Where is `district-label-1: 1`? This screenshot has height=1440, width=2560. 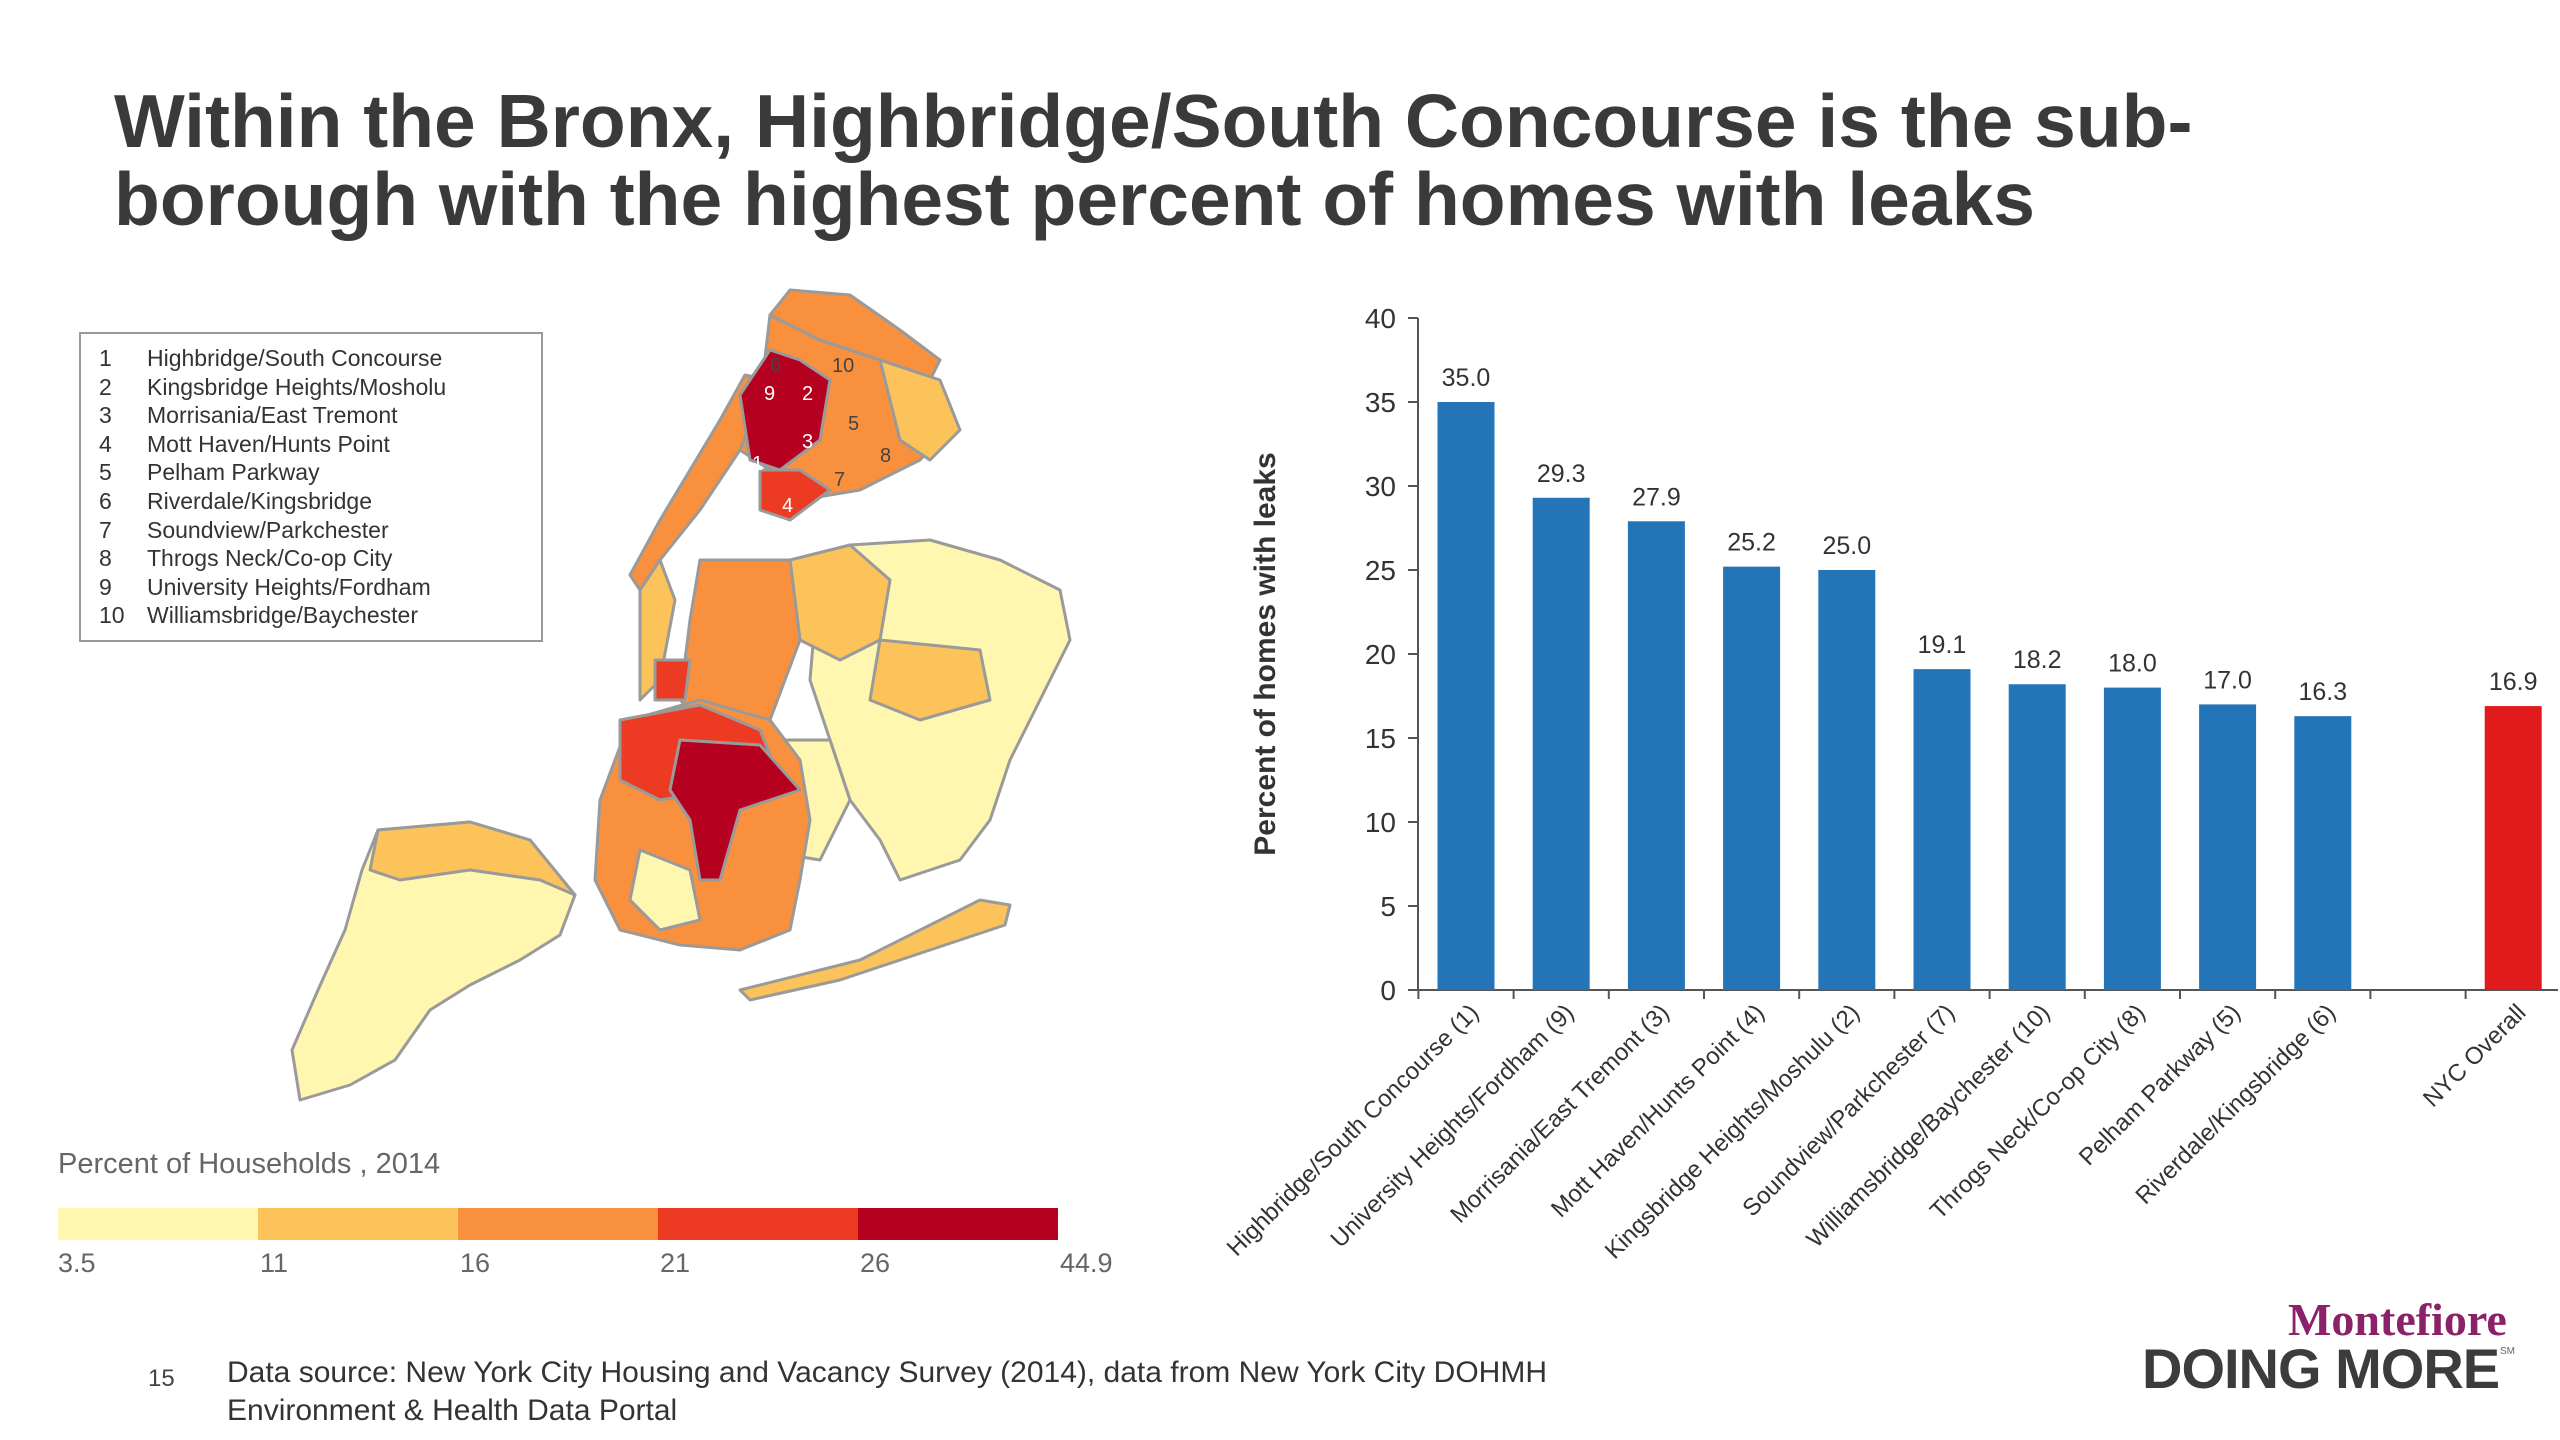 district-label-1: 1 is located at coordinates (757, 464).